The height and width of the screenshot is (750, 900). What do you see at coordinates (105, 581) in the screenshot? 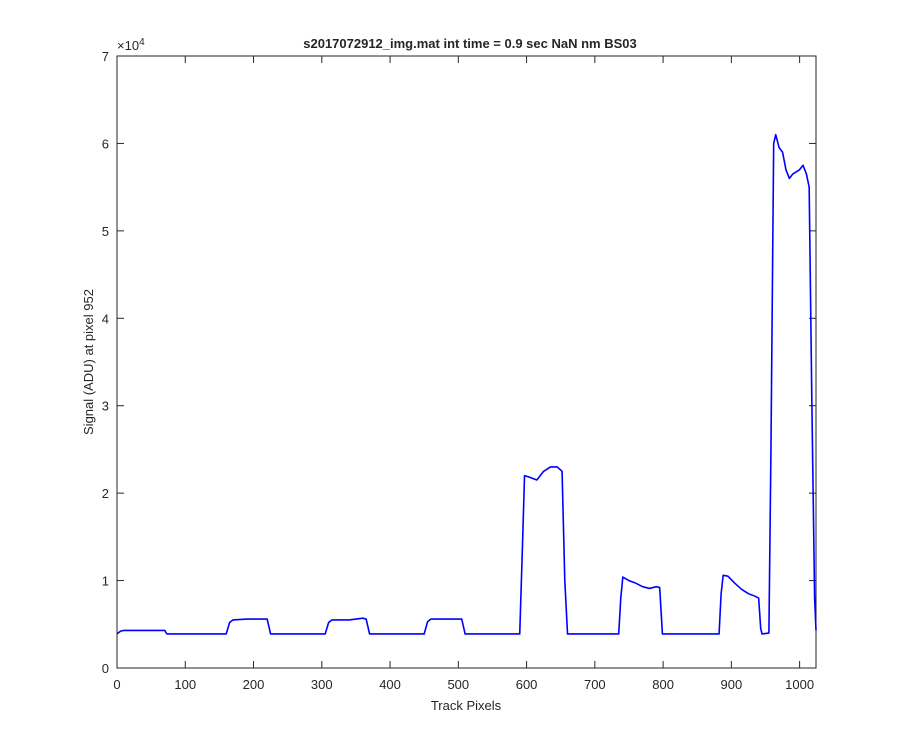
I see `y-tick-label: 1` at bounding box center [105, 581].